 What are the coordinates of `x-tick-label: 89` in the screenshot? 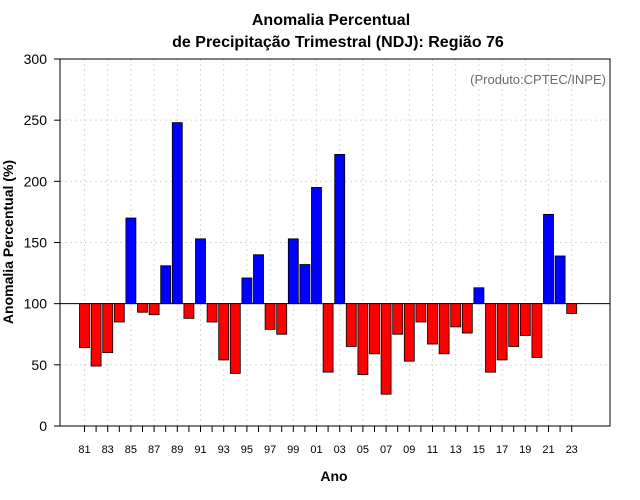 It's located at (177, 450).